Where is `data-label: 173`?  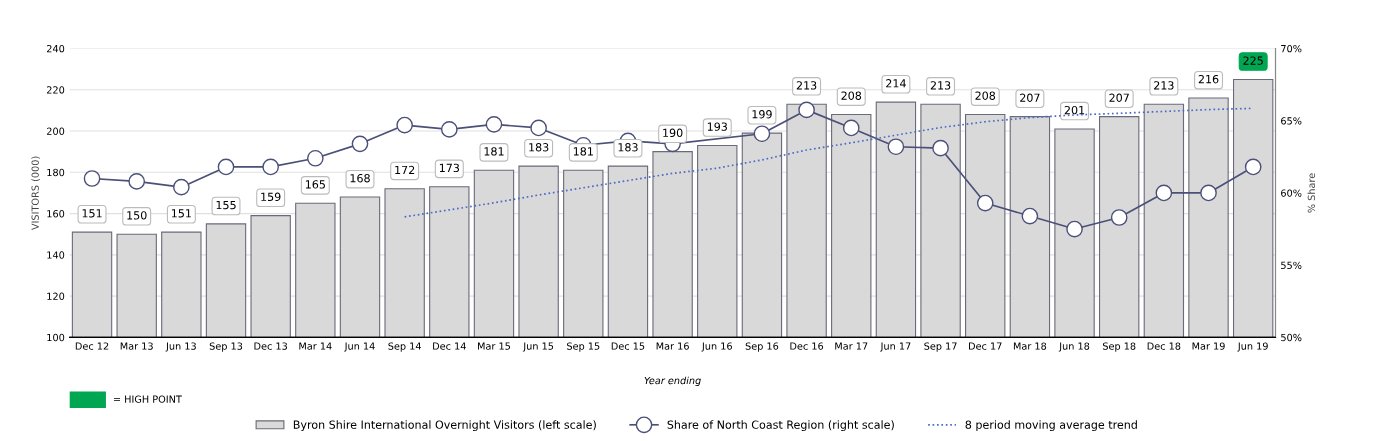
data-label: 173 is located at coordinates (449, 168).